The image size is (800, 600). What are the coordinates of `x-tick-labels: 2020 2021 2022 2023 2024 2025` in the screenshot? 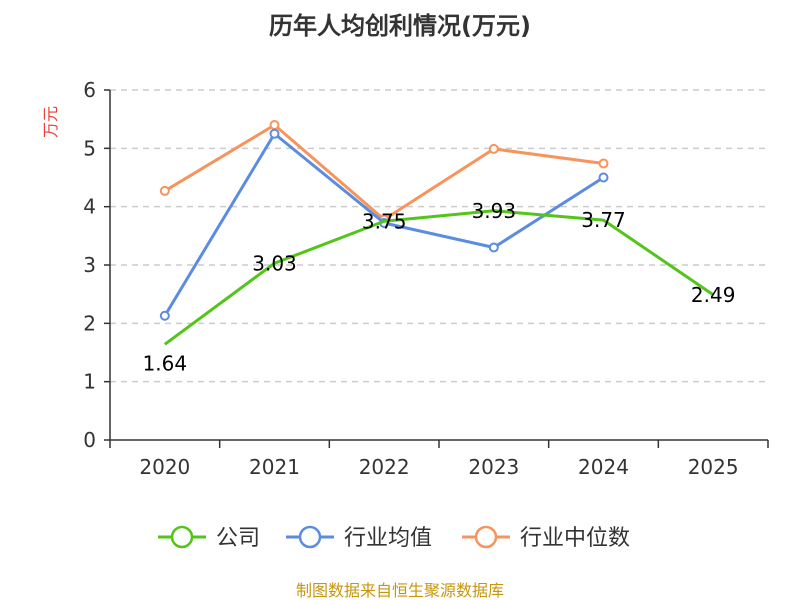 It's located at (438, 467).